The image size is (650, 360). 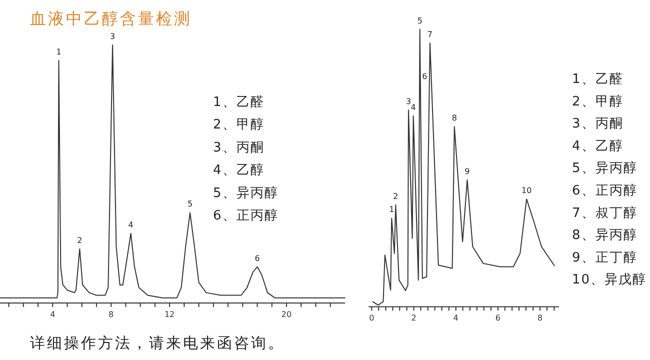 I want to click on text: 6、正丙醇, so click(x=605, y=191).